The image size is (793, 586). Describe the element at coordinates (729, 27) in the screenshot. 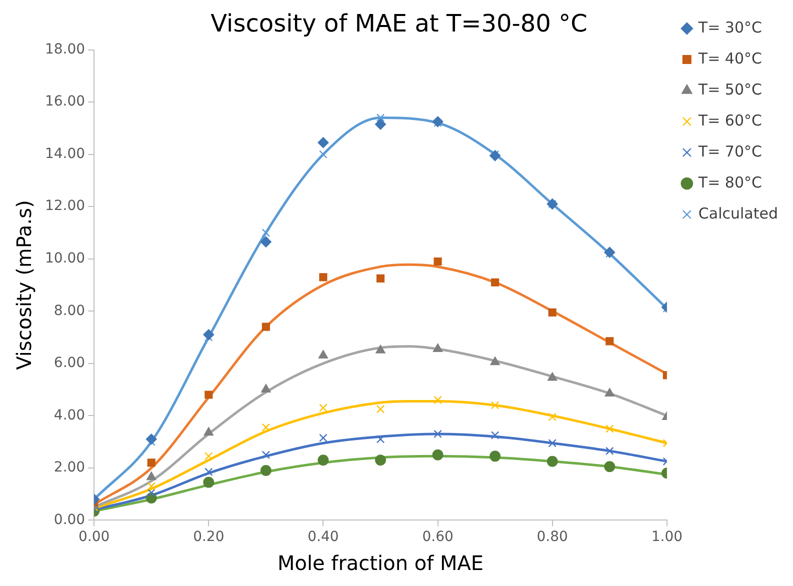

I see `legend-label: T= 30°C` at that location.